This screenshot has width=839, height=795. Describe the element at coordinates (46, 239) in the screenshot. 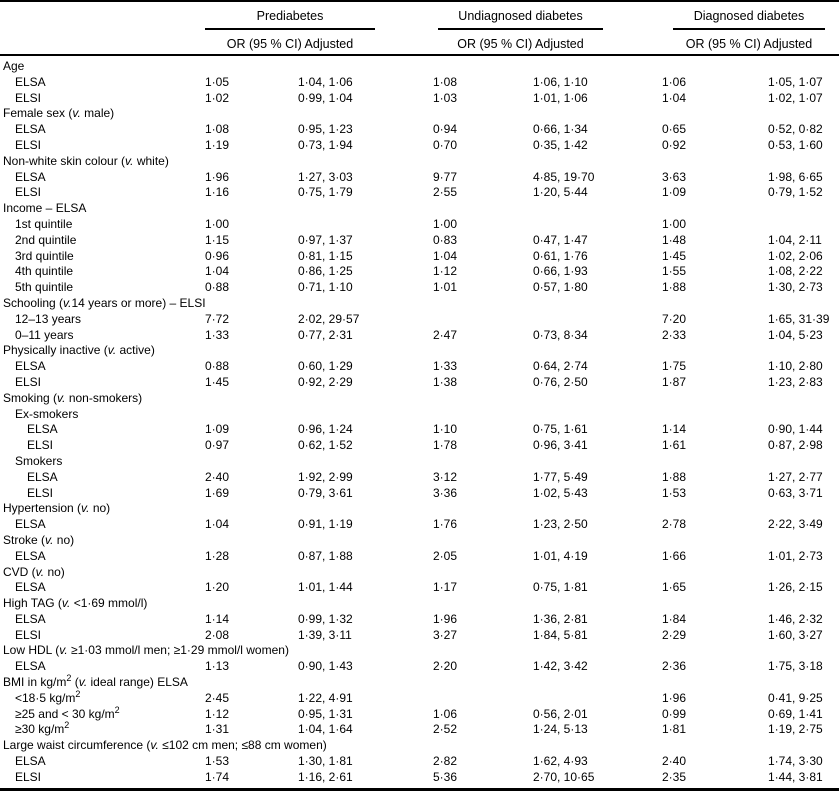

I see `row-label: 2nd quintile` at that location.